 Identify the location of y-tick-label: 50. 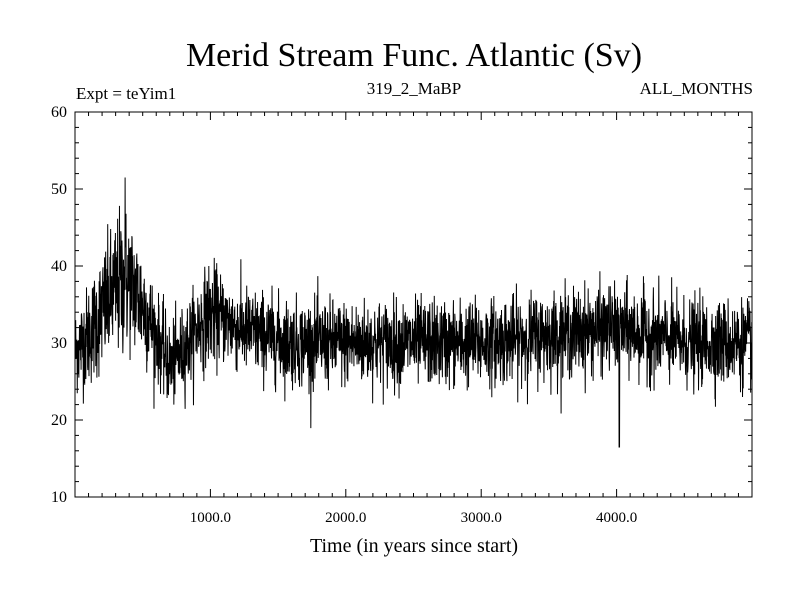
(59, 189).